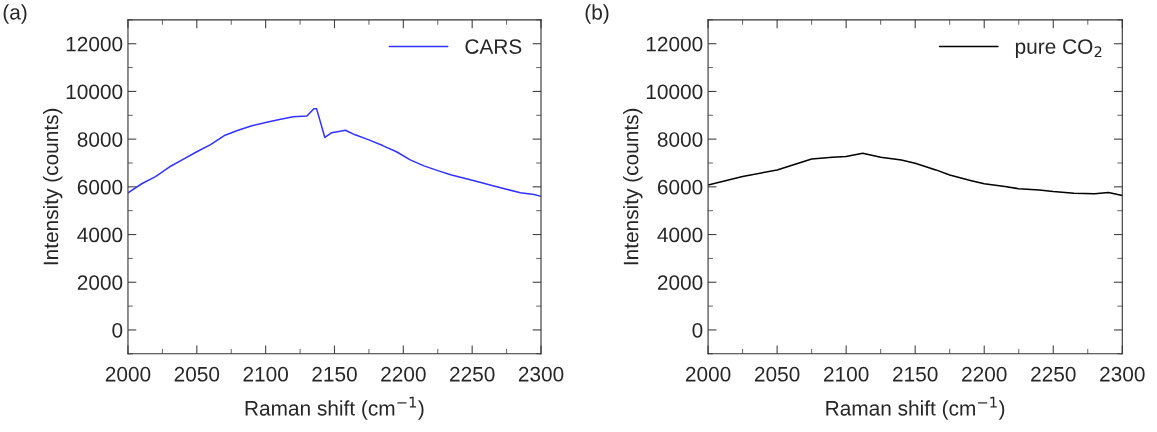 This screenshot has width=1157, height=432. Describe the element at coordinates (1058, 49) in the screenshot. I see `legend-label: pure CO$_{2}$` at that location.